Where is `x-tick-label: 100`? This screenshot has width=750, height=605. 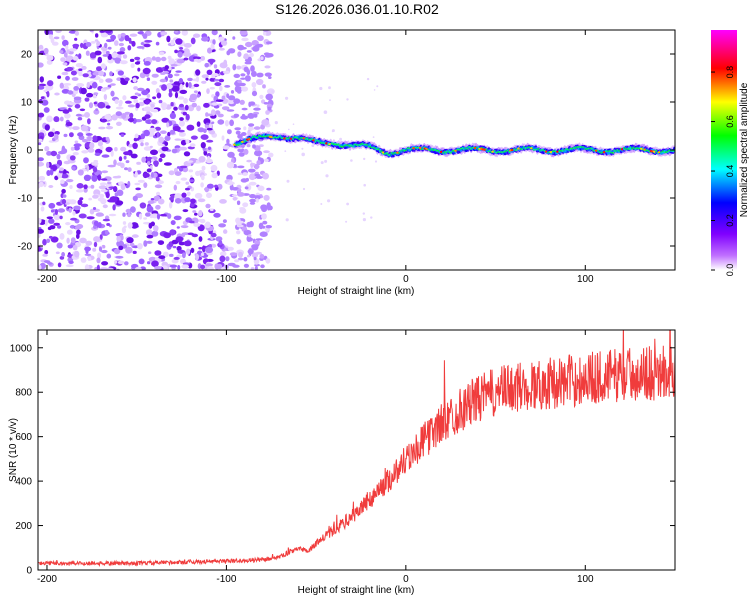 x-tick-label: 100 is located at coordinates (585, 579).